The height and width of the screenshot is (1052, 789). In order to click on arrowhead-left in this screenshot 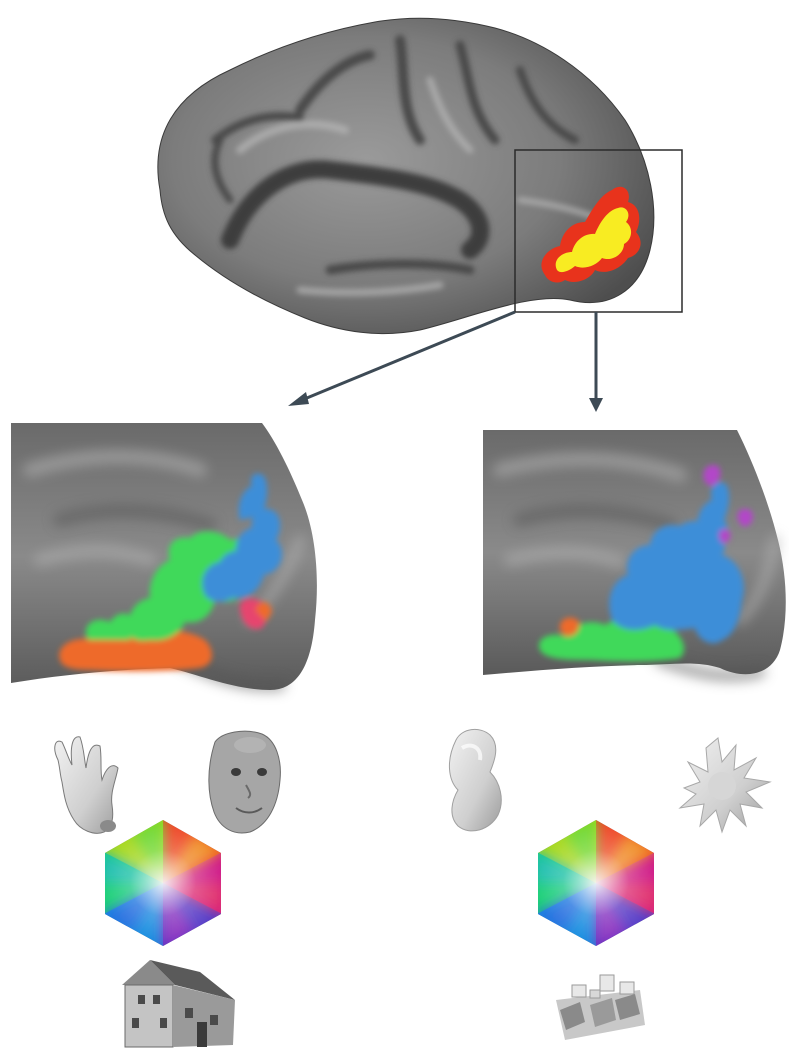, I will do `click(298, 399)`.